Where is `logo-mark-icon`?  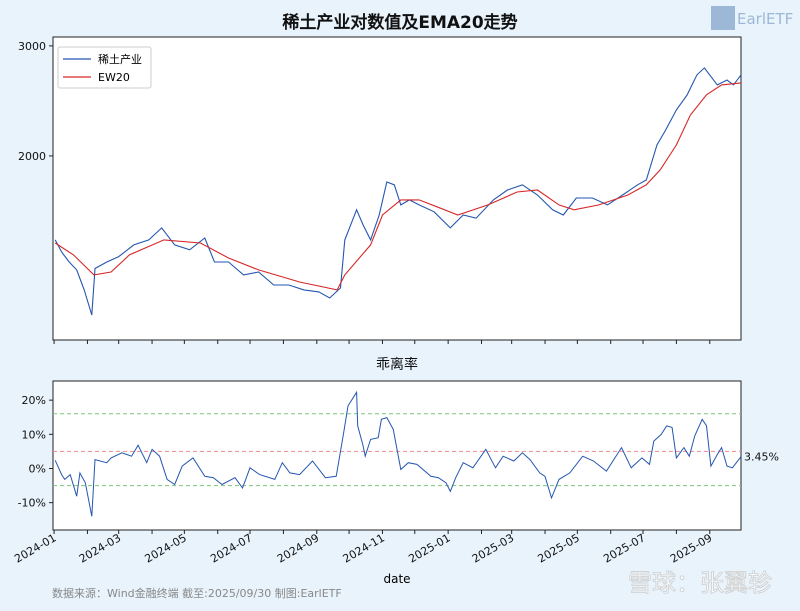 logo-mark-icon is located at coordinates (723, 18).